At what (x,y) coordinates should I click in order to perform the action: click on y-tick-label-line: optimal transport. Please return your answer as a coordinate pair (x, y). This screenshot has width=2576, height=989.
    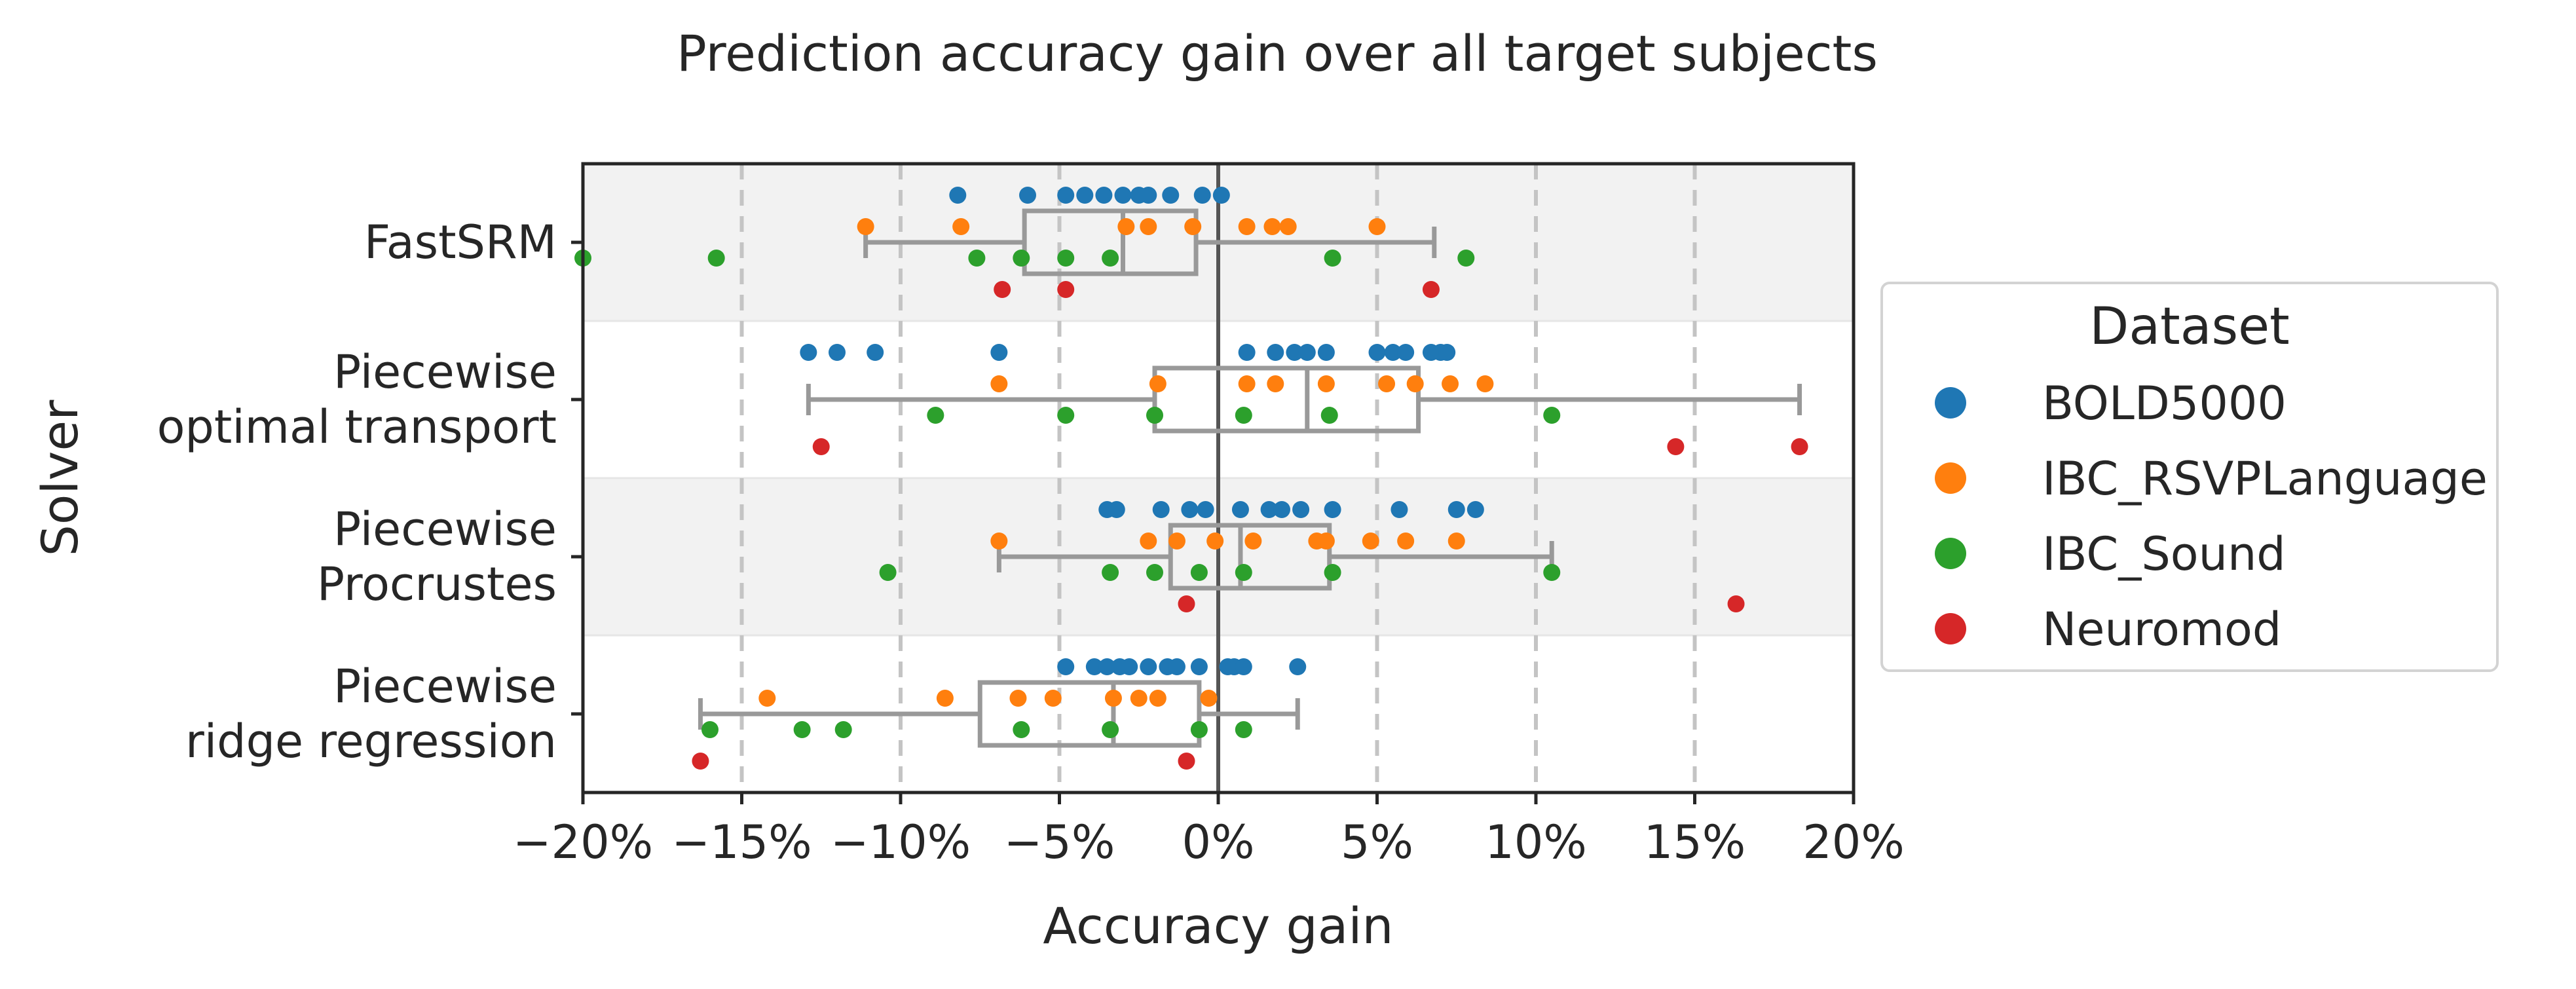
    Looking at the image, I should click on (357, 427).